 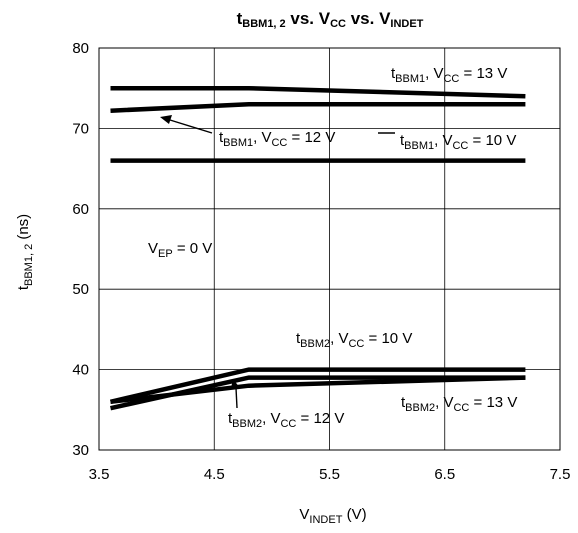 What do you see at coordinates (458, 142) in the screenshot?
I see `label-bbm1-vcc10: tBBM1, VCC = 10 V` at bounding box center [458, 142].